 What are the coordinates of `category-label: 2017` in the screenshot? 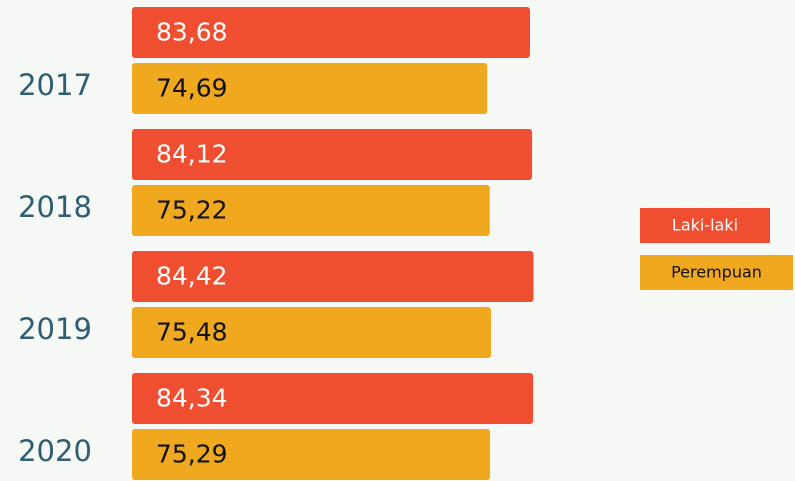 It's located at (55, 85).